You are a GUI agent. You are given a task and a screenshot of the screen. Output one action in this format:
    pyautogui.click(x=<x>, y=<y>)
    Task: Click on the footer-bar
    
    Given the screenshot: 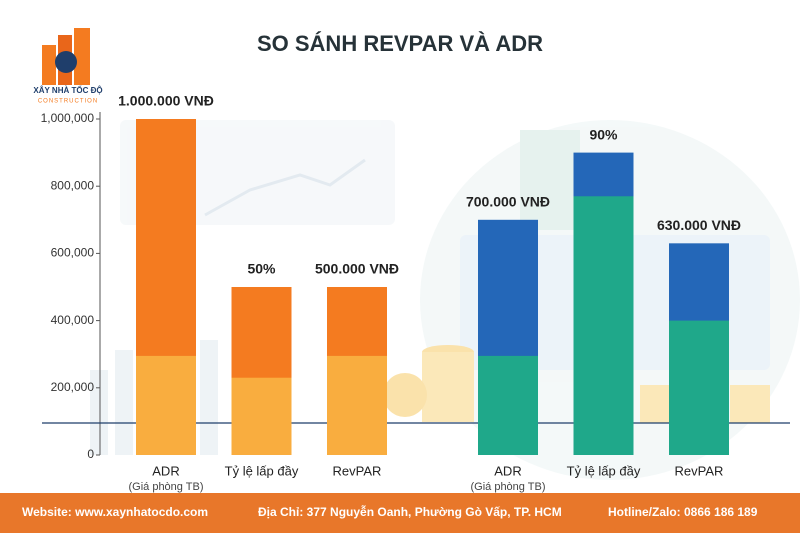 What is the action you would take?
    pyautogui.click(x=400, y=513)
    